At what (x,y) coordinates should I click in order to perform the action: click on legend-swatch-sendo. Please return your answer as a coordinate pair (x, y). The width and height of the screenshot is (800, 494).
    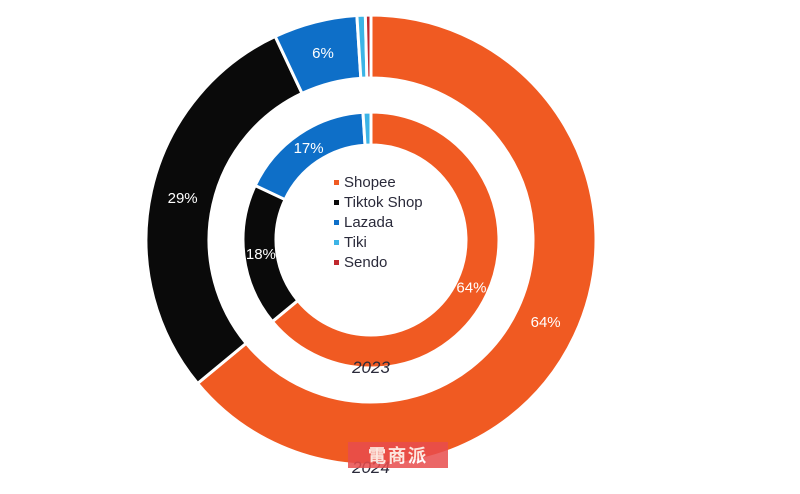
    Looking at the image, I should click on (336, 262).